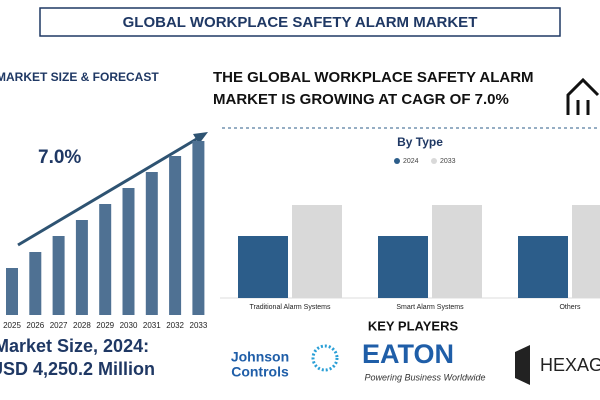  I want to click on company-name: Johnson, so click(260, 357).